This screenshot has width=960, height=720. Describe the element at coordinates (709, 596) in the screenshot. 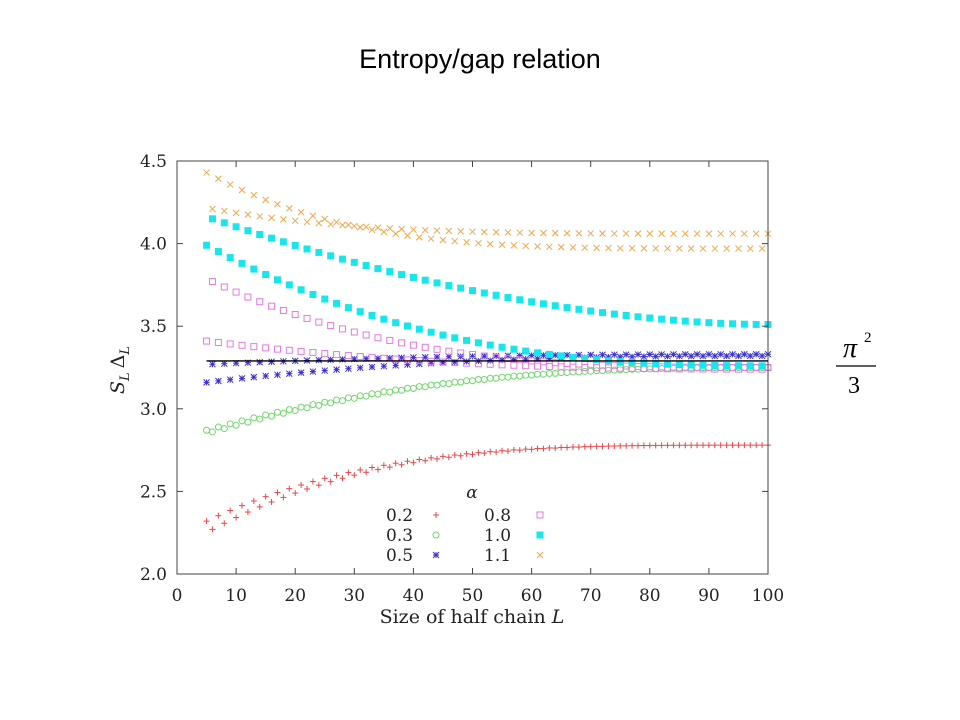

I see `x-tick-label: 90` at that location.